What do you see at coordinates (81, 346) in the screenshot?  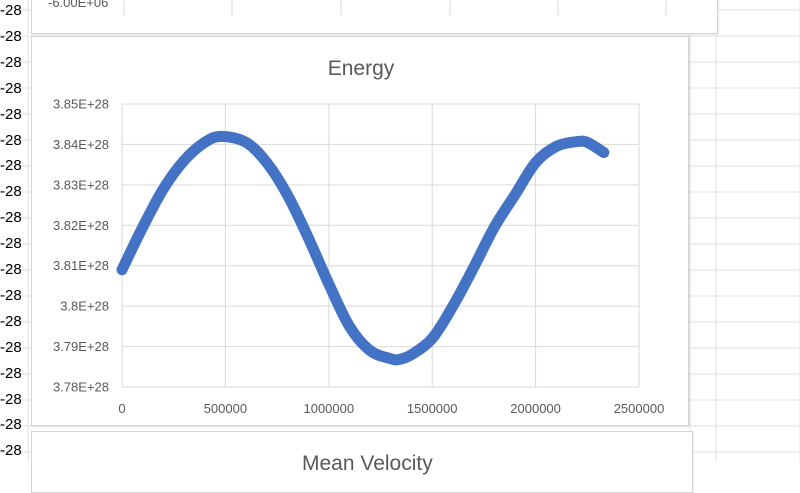 I see `y-tick-label: 3.79E+28` at bounding box center [81, 346].